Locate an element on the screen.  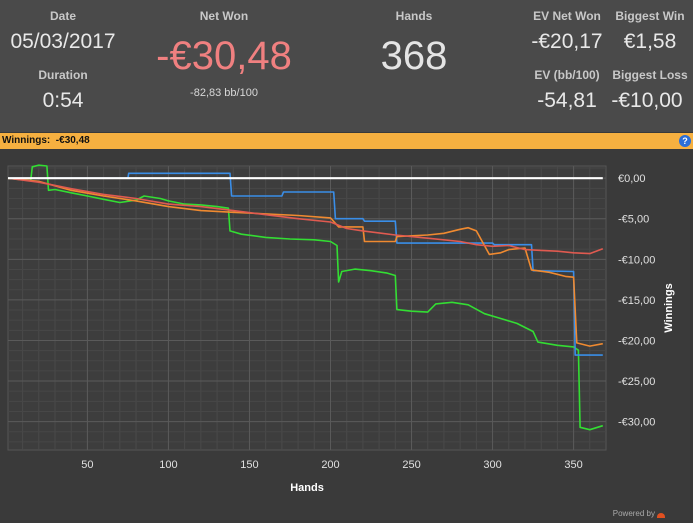
series-line is located at coordinates (305, 216).